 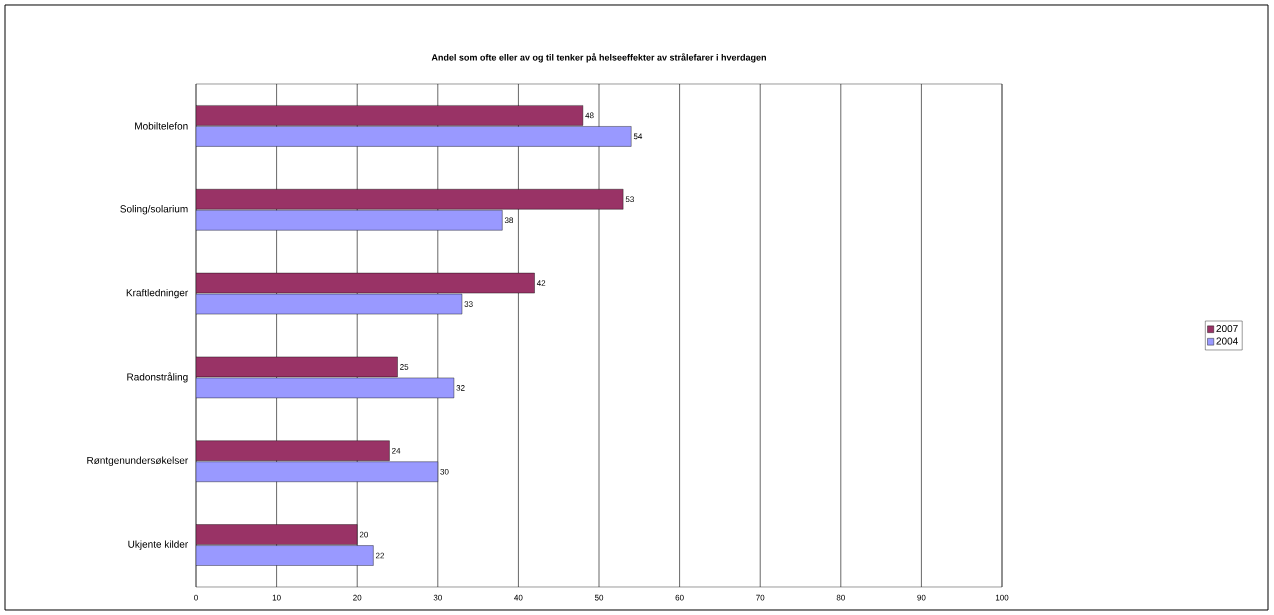 I want to click on data-label: 38, so click(x=509, y=220).